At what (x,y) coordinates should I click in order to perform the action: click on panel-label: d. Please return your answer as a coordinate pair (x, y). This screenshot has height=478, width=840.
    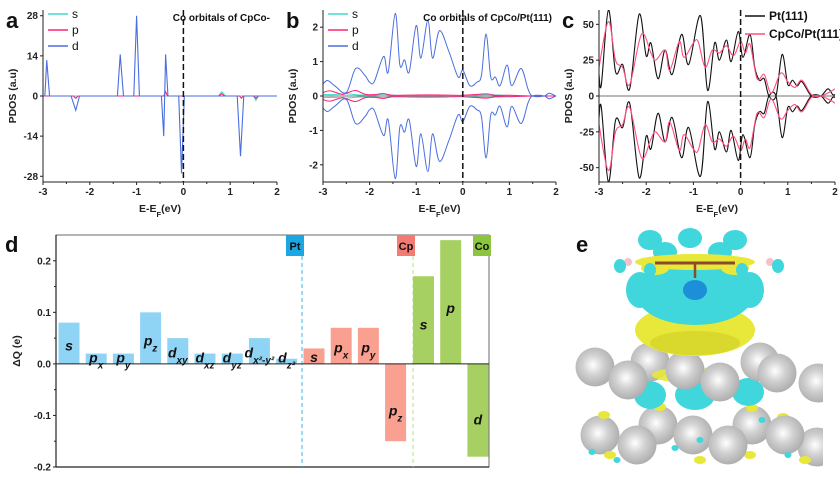
    Looking at the image, I should click on (11, 244).